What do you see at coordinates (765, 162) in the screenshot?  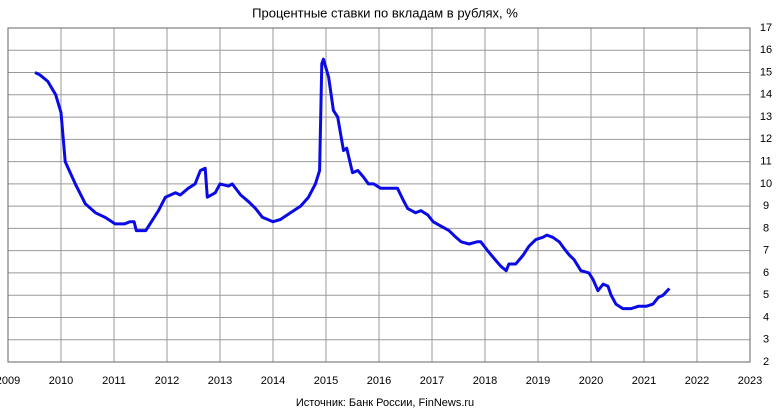 I see `y-tick-label: 11` at bounding box center [765, 162].